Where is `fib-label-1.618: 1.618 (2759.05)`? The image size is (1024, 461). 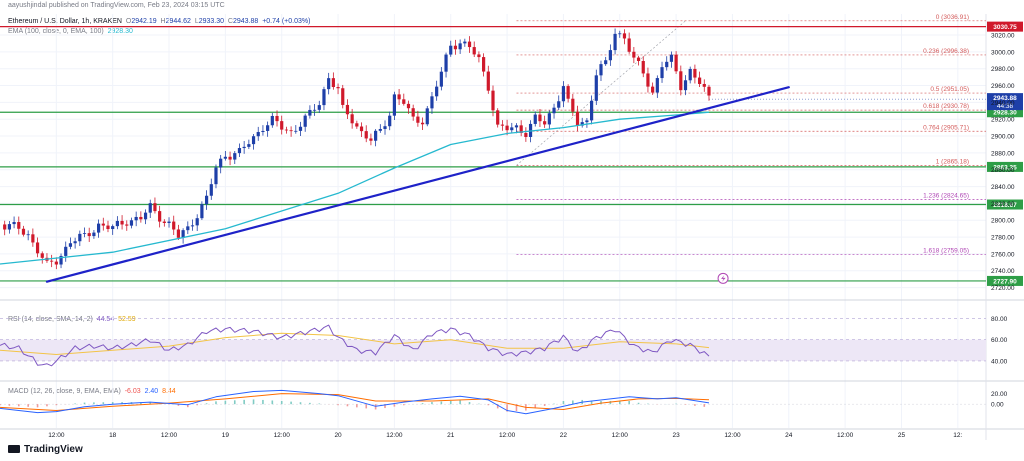
fib-label-1.618: 1.618 (2759.05) is located at coordinates (946, 251).